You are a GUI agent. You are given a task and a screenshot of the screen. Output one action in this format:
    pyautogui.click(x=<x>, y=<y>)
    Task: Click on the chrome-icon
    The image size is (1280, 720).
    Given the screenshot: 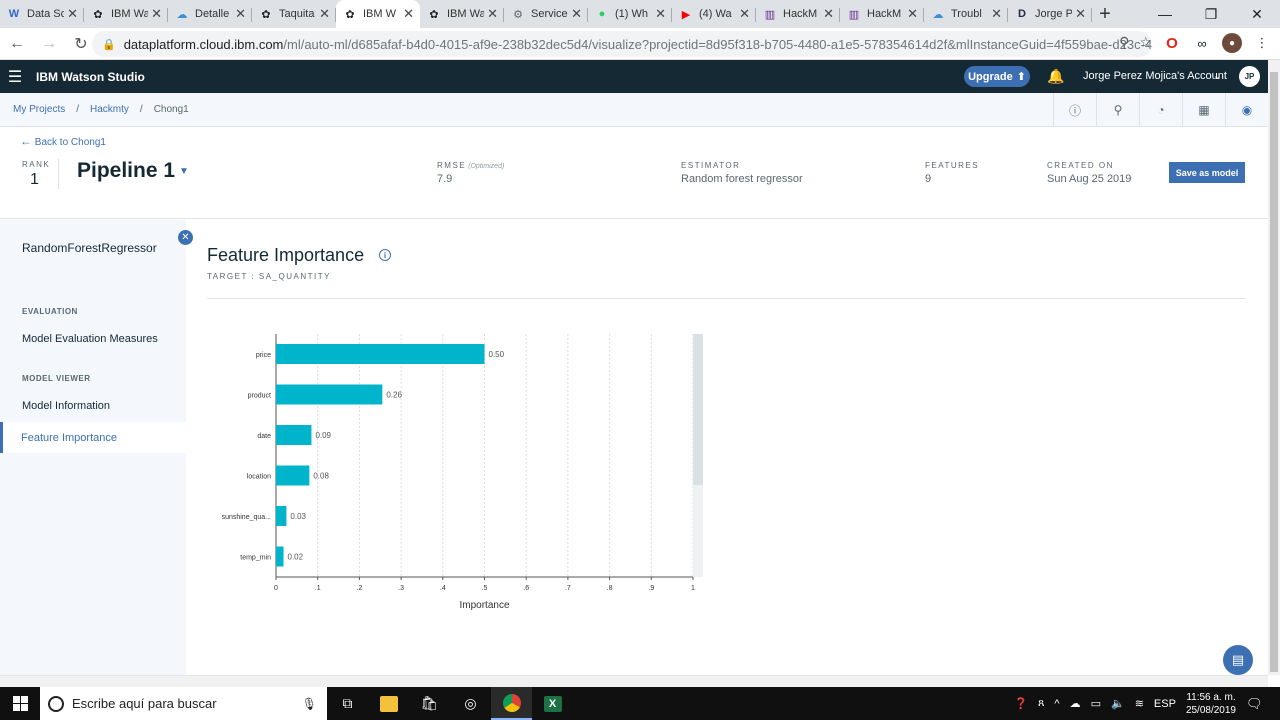 What is the action you would take?
    pyautogui.click(x=511, y=703)
    